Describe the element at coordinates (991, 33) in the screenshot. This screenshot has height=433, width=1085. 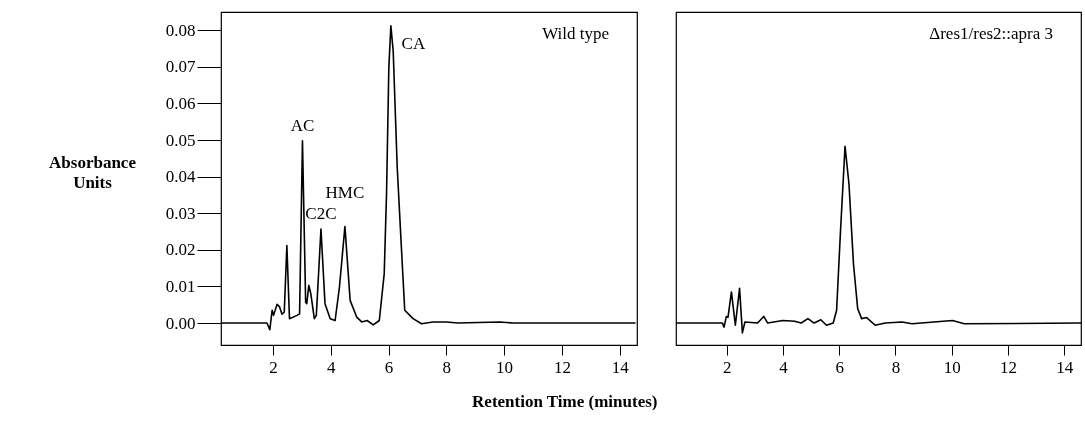
I see `annotation: Δres1/res2::apra 3` at that location.